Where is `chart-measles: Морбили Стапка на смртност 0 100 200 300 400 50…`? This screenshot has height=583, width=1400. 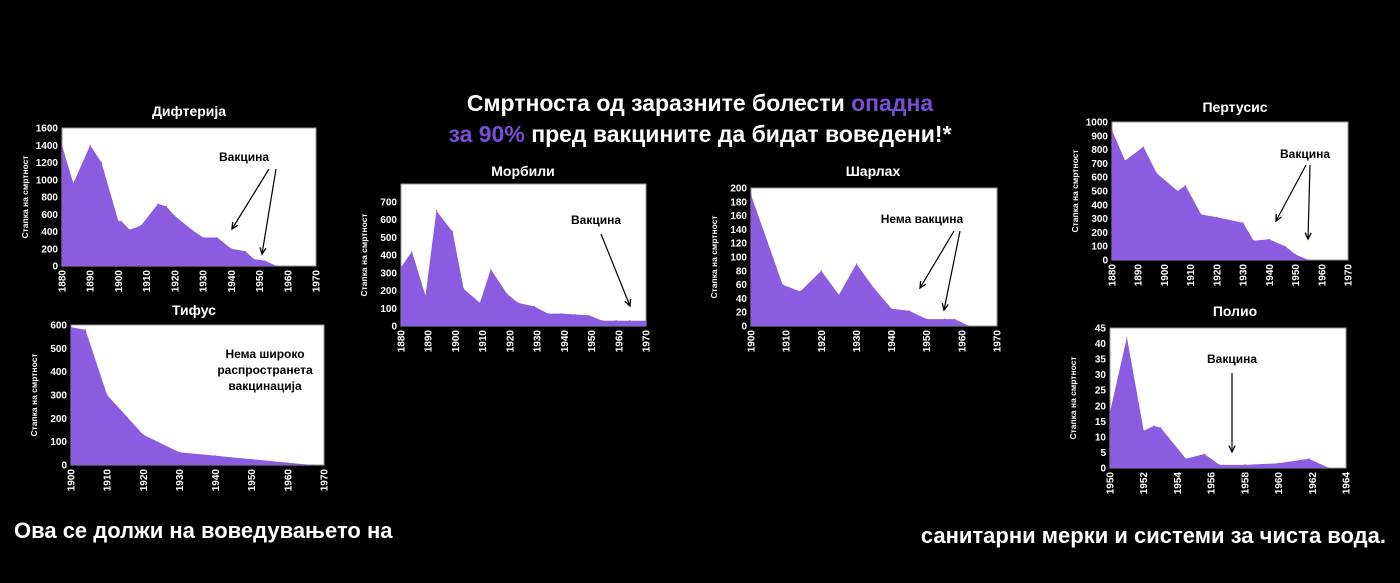 chart-measles: Морбили Стапка на смртност 0 100 200 300 400 50… is located at coordinates (506, 258).